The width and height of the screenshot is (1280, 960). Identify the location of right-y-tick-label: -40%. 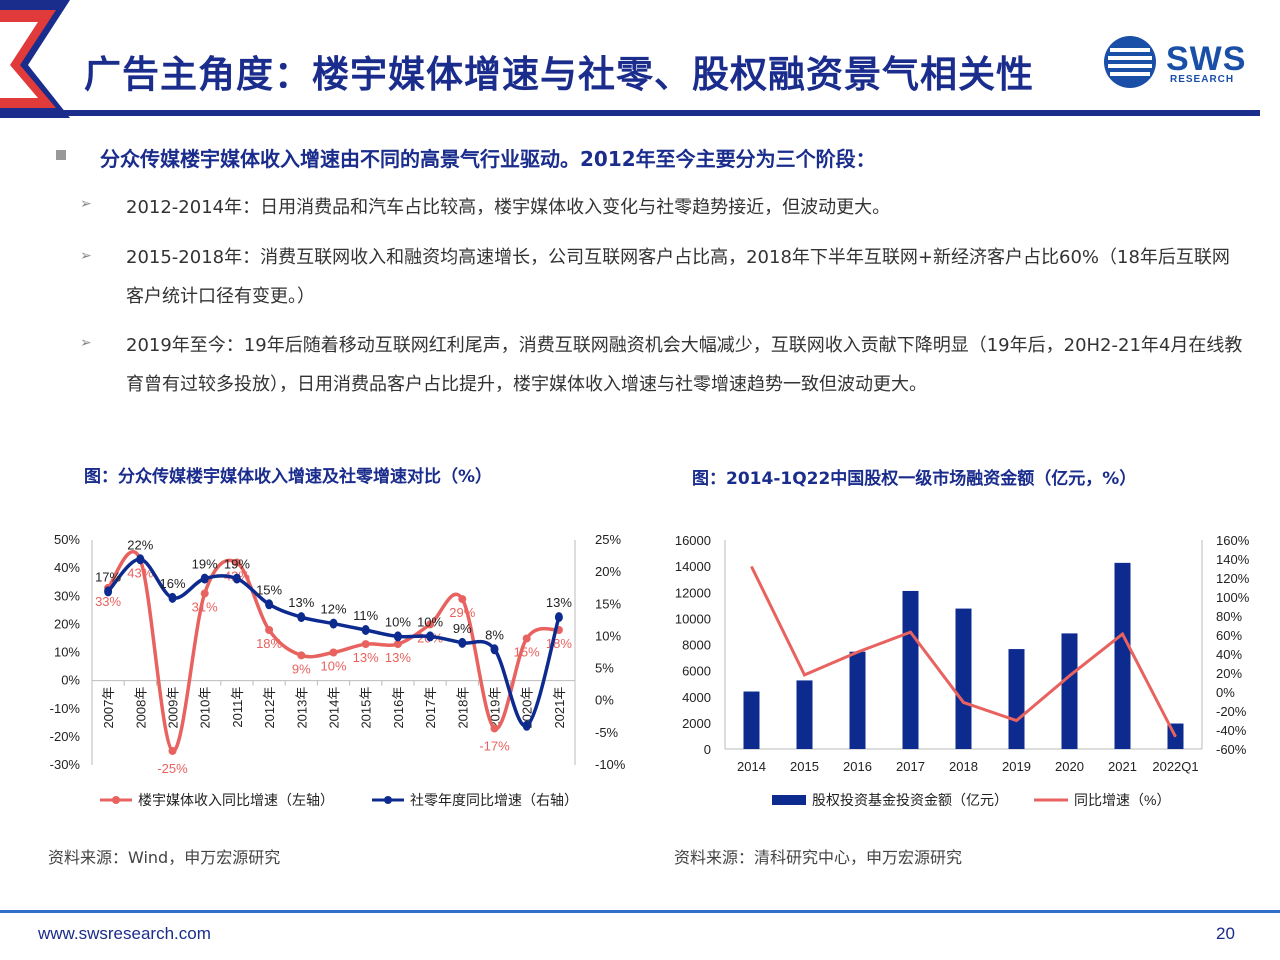
(1231, 730).